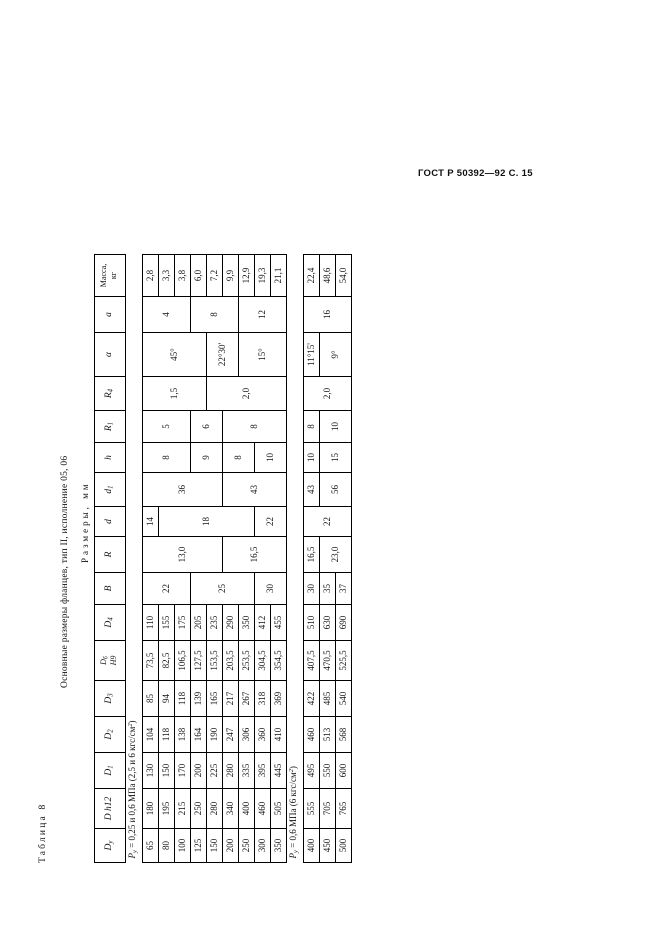 The width and height of the screenshot is (661, 935). Describe the element at coordinates (335, 554) in the screenshot. I see `cell-r: 23,0` at that location.